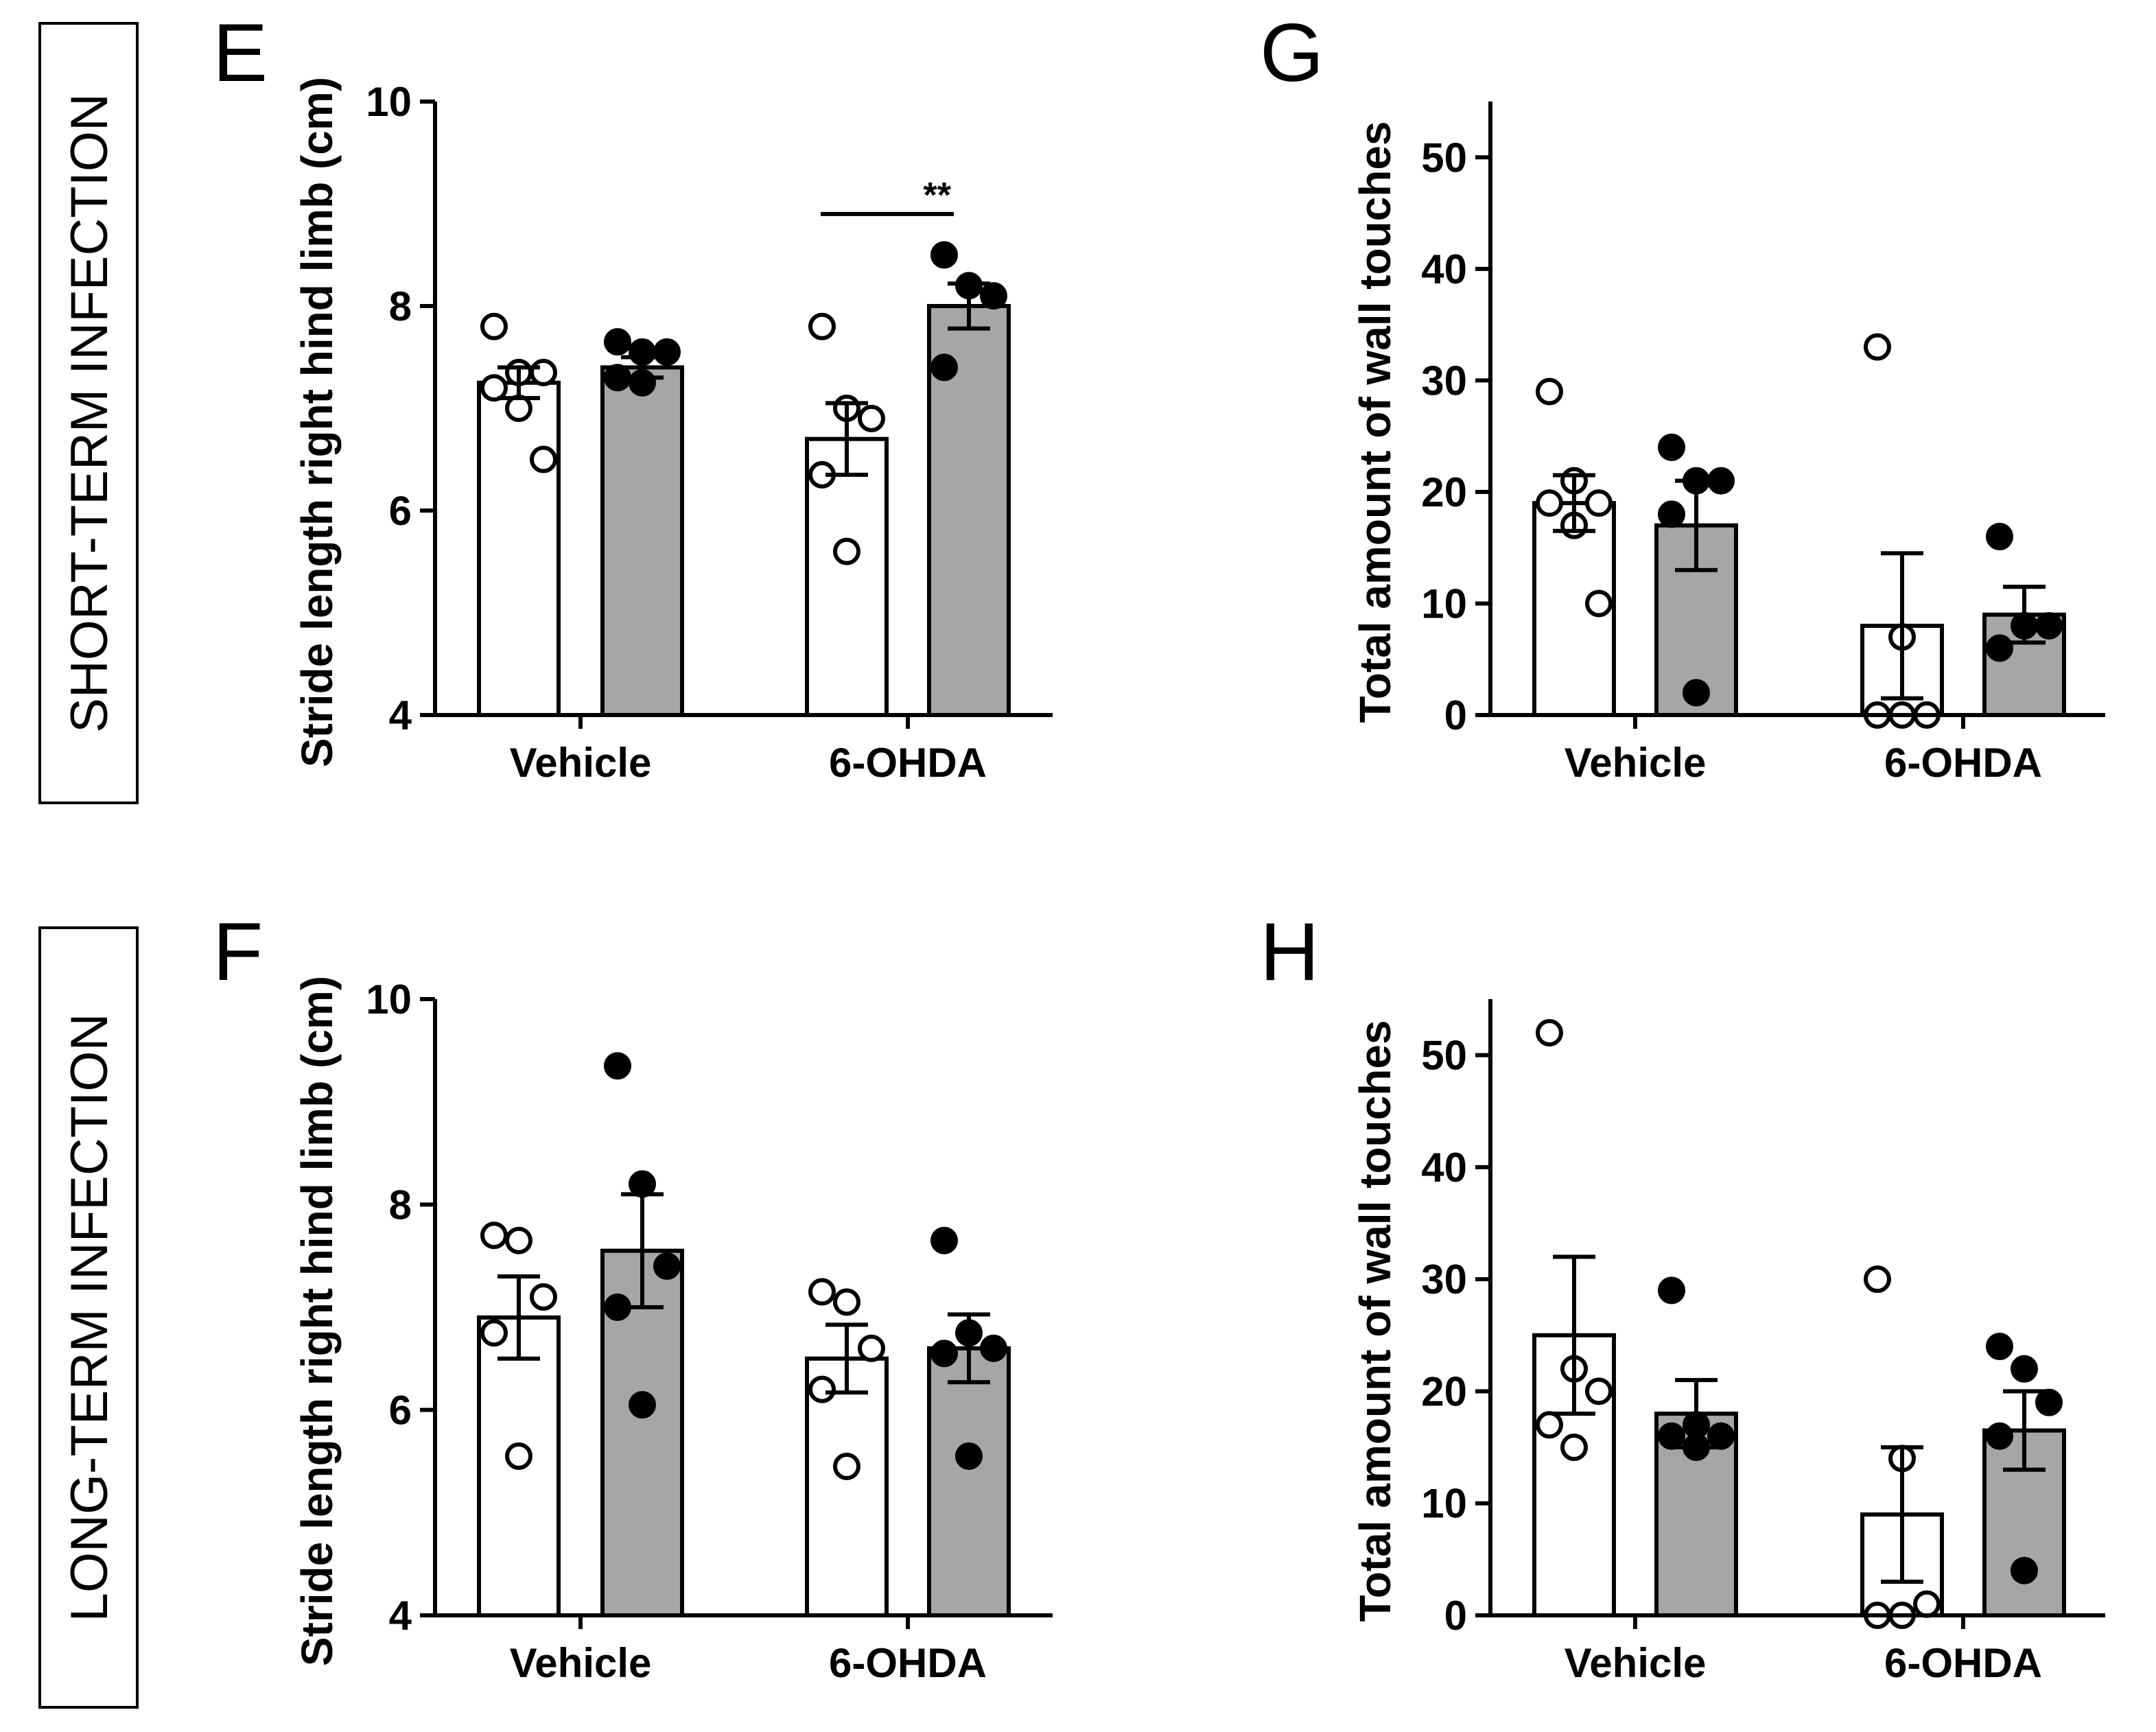 The width and height of the screenshot is (2156, 1732). I want to click on row-label-bottom: LONG-TERM INFECTION, so click(88, 1318).